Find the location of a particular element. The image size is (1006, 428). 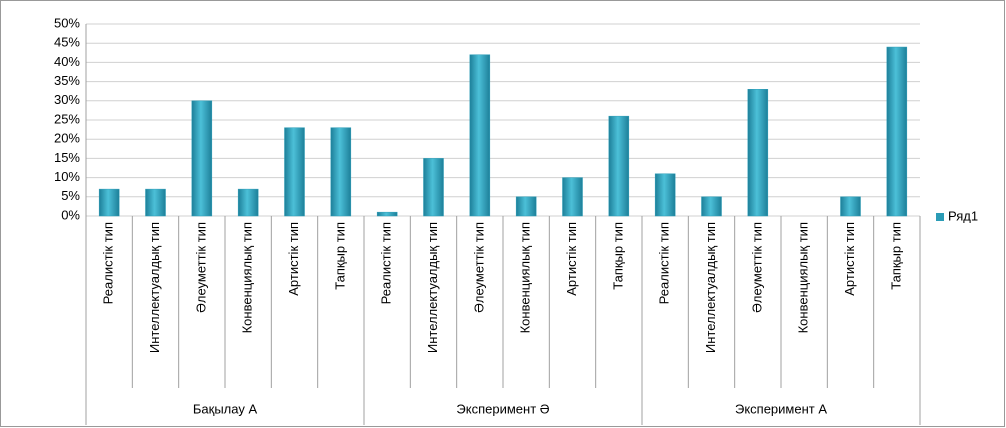

y-tick-label: 15% is located at coordinates (67, 157).